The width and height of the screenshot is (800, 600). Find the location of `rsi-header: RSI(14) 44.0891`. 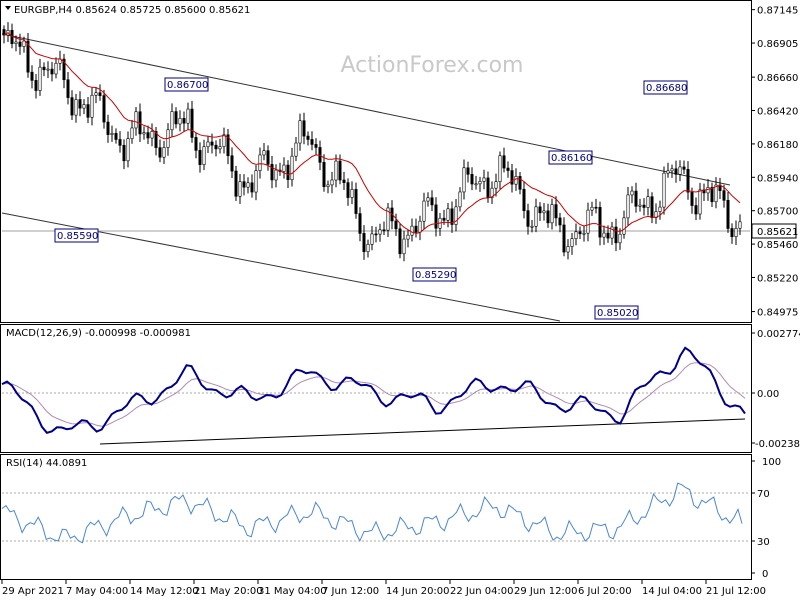

rsi-header: RSI(14) 44.0891 is located at coordinates (46, 463).